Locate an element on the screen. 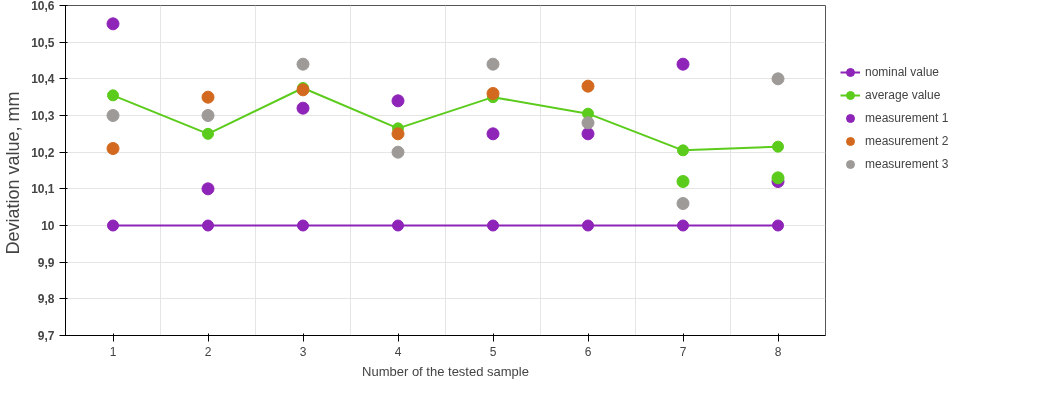  y-tick-label: 9,9 is located at coordinates (46, 262).